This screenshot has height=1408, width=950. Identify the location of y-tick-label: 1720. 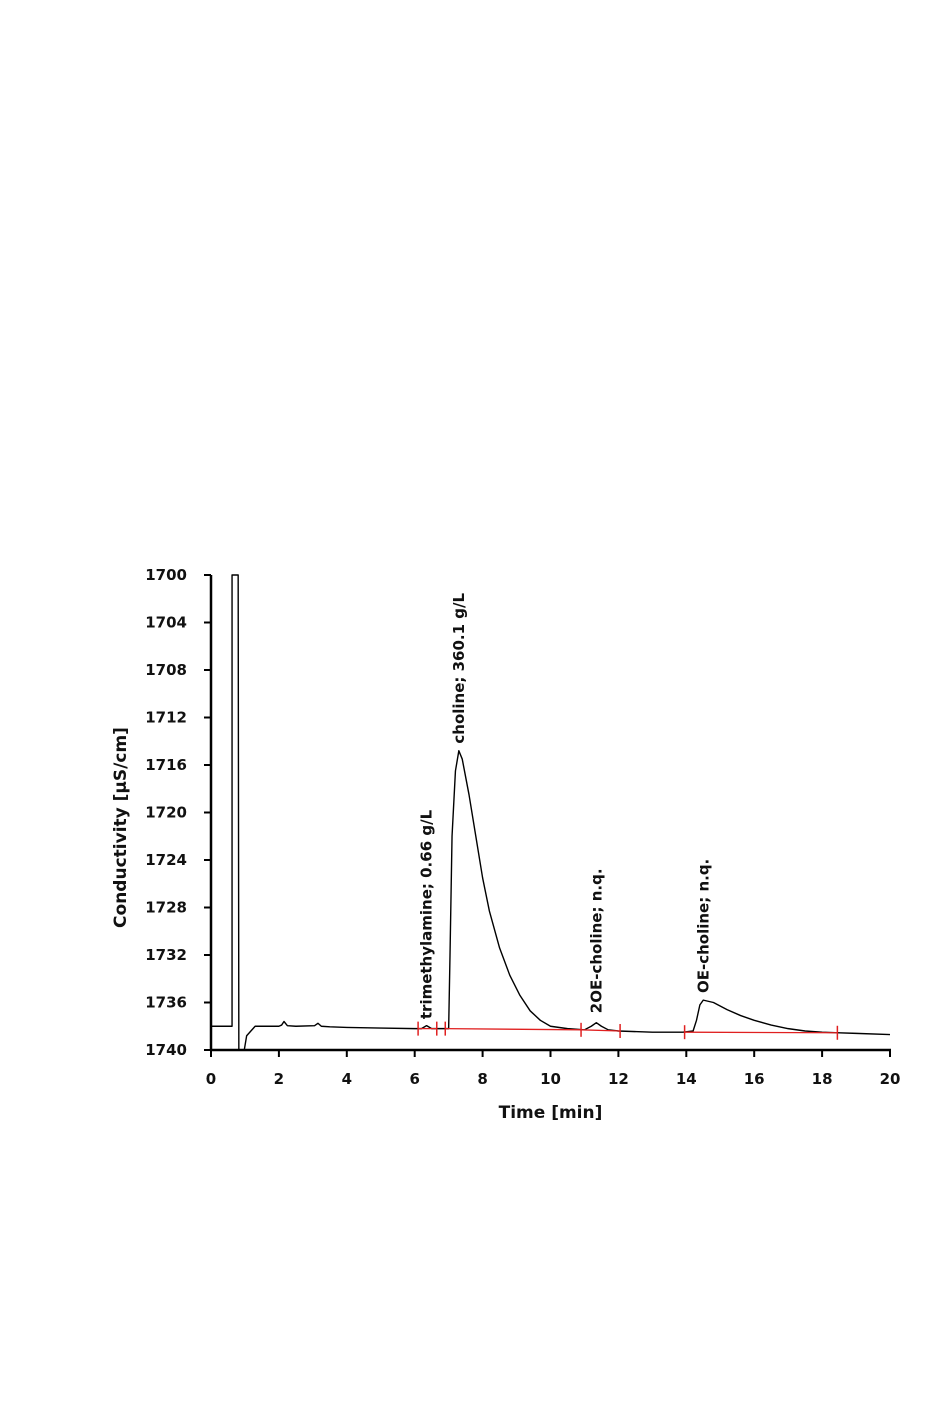
(166, 813).